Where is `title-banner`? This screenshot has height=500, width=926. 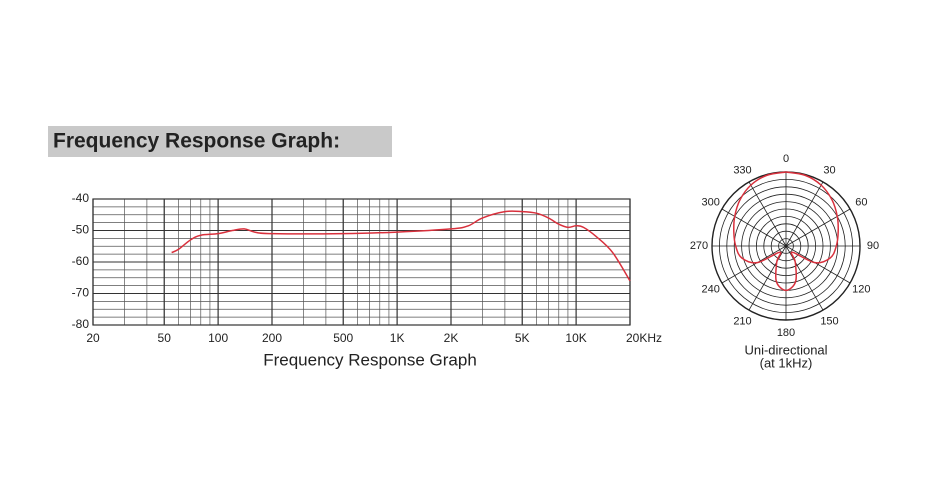 title-banner is located at coordinates (220, 141).